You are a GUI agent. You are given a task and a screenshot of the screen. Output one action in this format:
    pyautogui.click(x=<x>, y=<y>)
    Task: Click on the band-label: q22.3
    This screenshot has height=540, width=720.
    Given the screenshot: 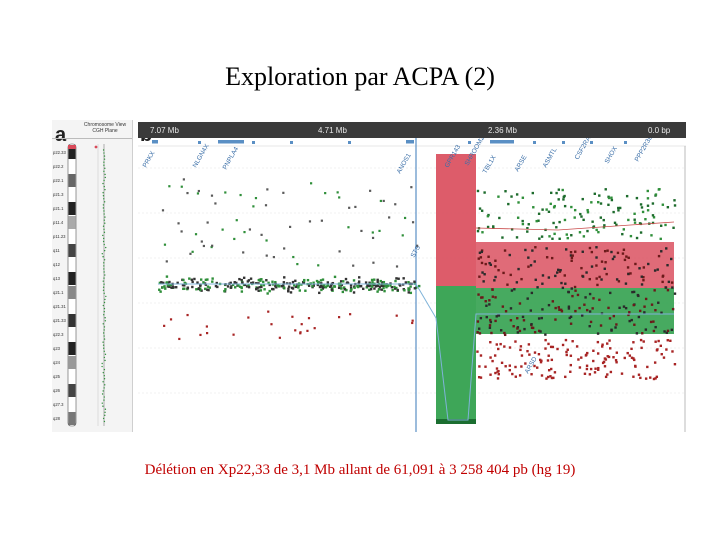 What is the action you would take?
    pyautogui.click(x=58, y=334)
    